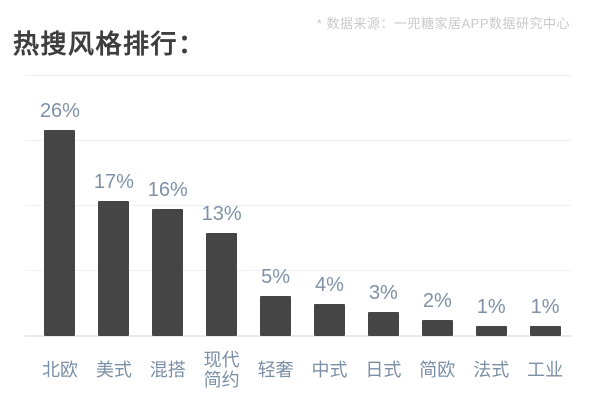 The image size is (600, 411). What do you see at coordinates (383, 370) in the screenshot?
I see `category-label: 日式` at bounding box center [383, 370].